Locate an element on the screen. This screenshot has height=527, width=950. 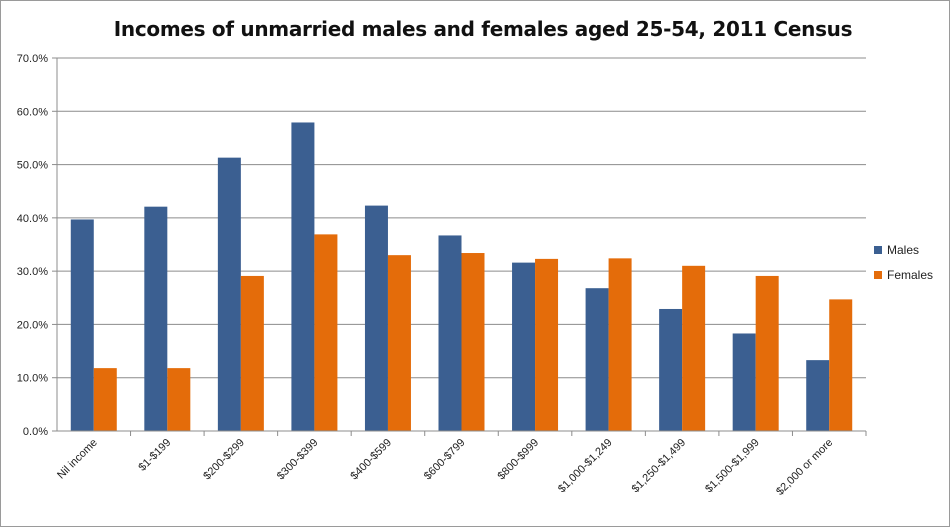
y-tick-label: 40.0% is located at coordinates (32, 219).